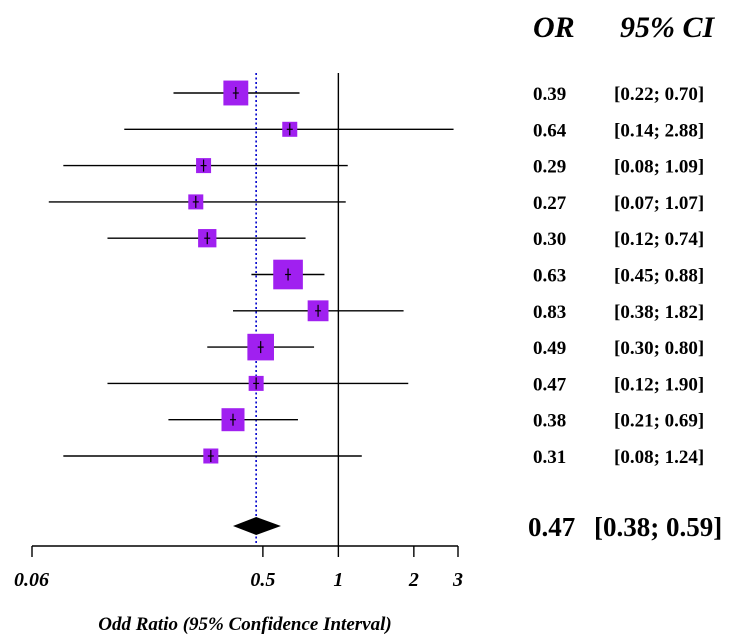 The image size is (755, 637). I want to click on pooled-or-value: 0.47, so click(551, 527).